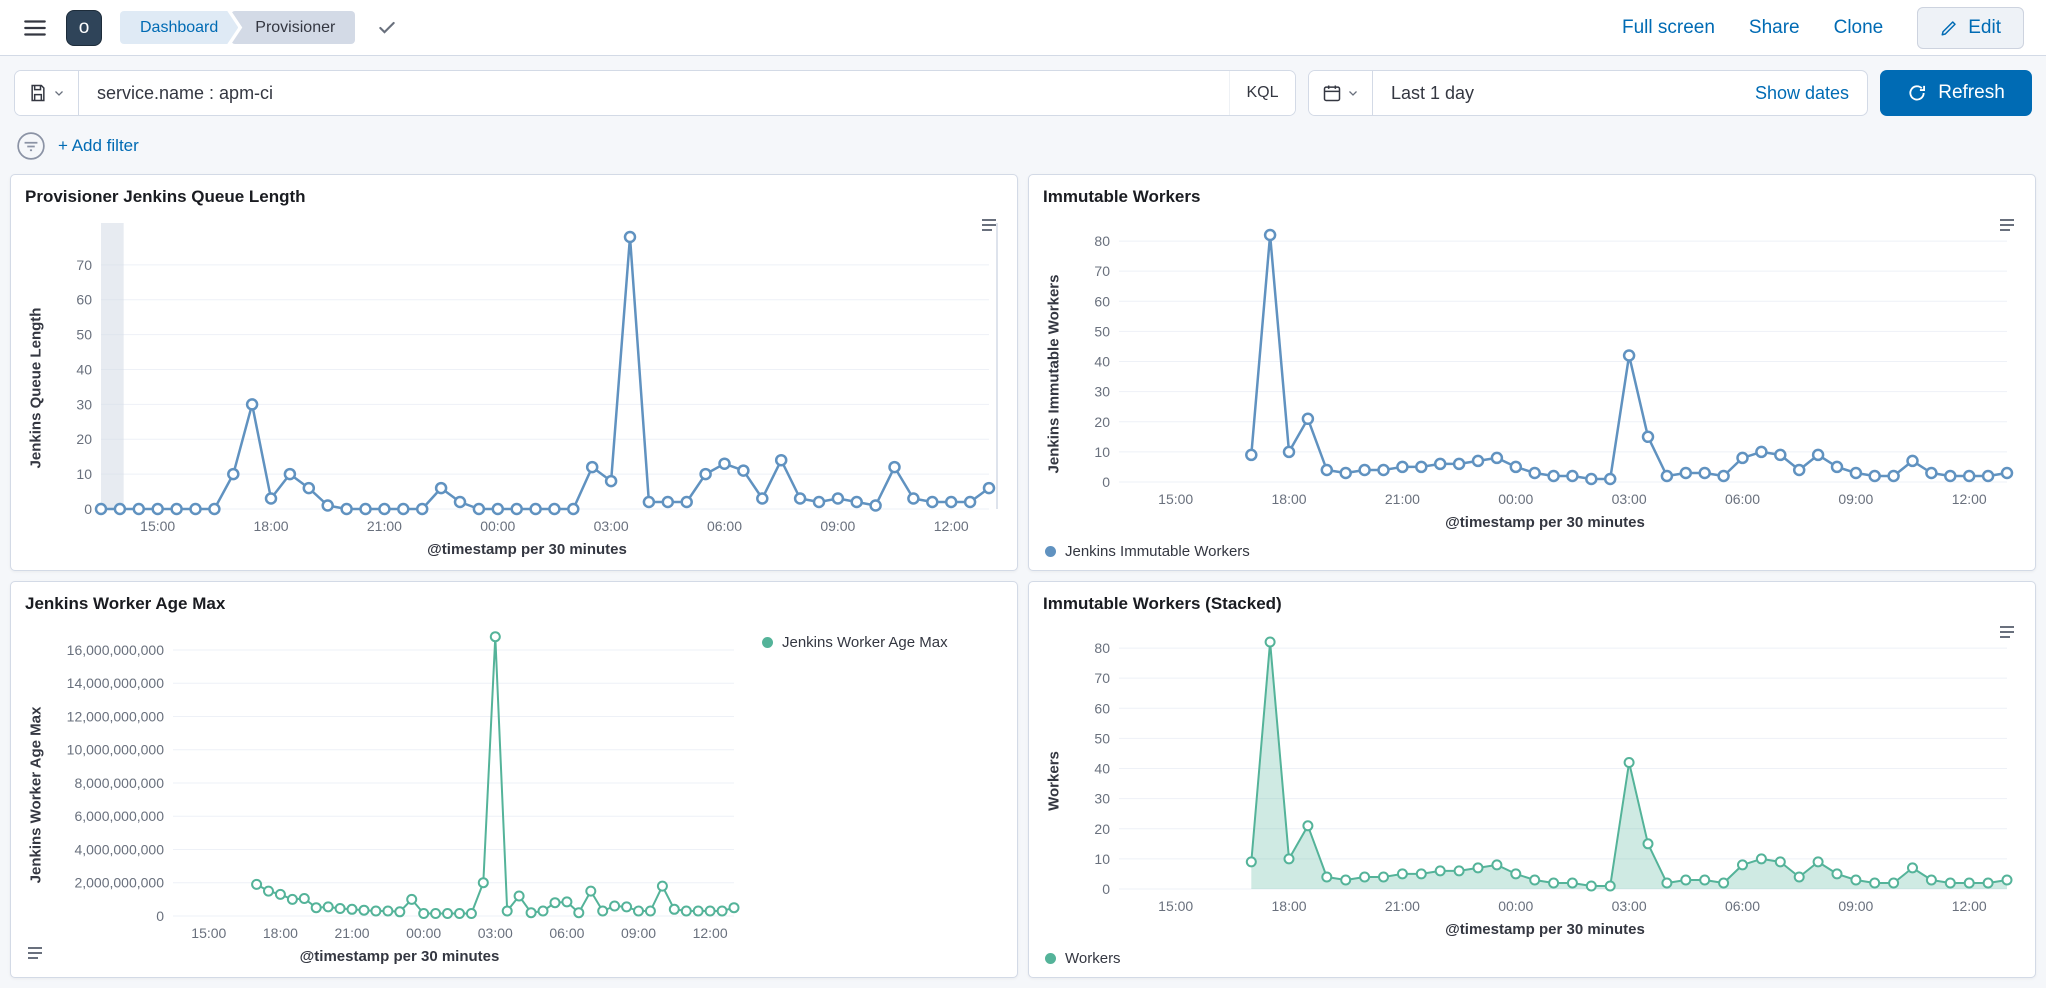 The image size is (2046, 988). What do you see at coordinates (1620, 93) in the screenshot?
I see `time-range-display: Last 1 day Show dates` at bounding box center [1620, 93].